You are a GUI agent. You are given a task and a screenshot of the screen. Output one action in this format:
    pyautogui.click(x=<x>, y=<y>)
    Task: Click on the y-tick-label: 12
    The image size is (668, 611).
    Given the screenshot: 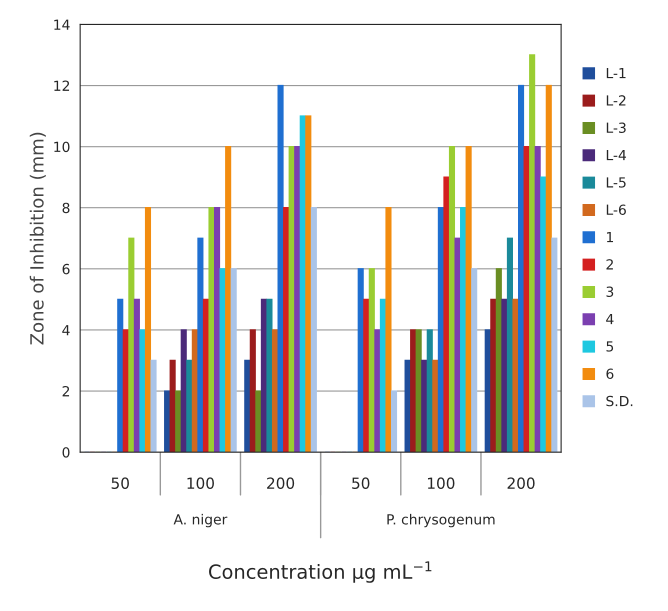 What is the action you would take?
    pyautogui.click(x=62, y=85)
    